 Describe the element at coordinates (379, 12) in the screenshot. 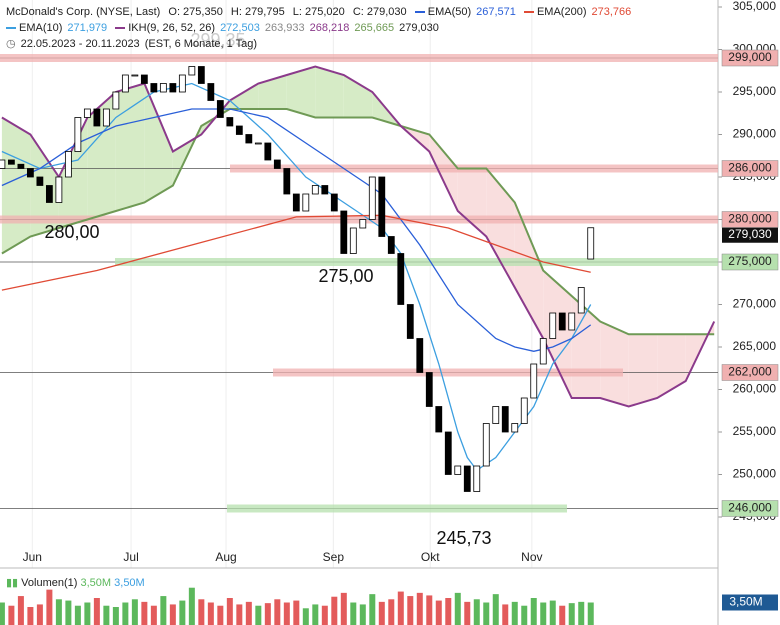

I see `ohlc: C: 279,030` at that location.